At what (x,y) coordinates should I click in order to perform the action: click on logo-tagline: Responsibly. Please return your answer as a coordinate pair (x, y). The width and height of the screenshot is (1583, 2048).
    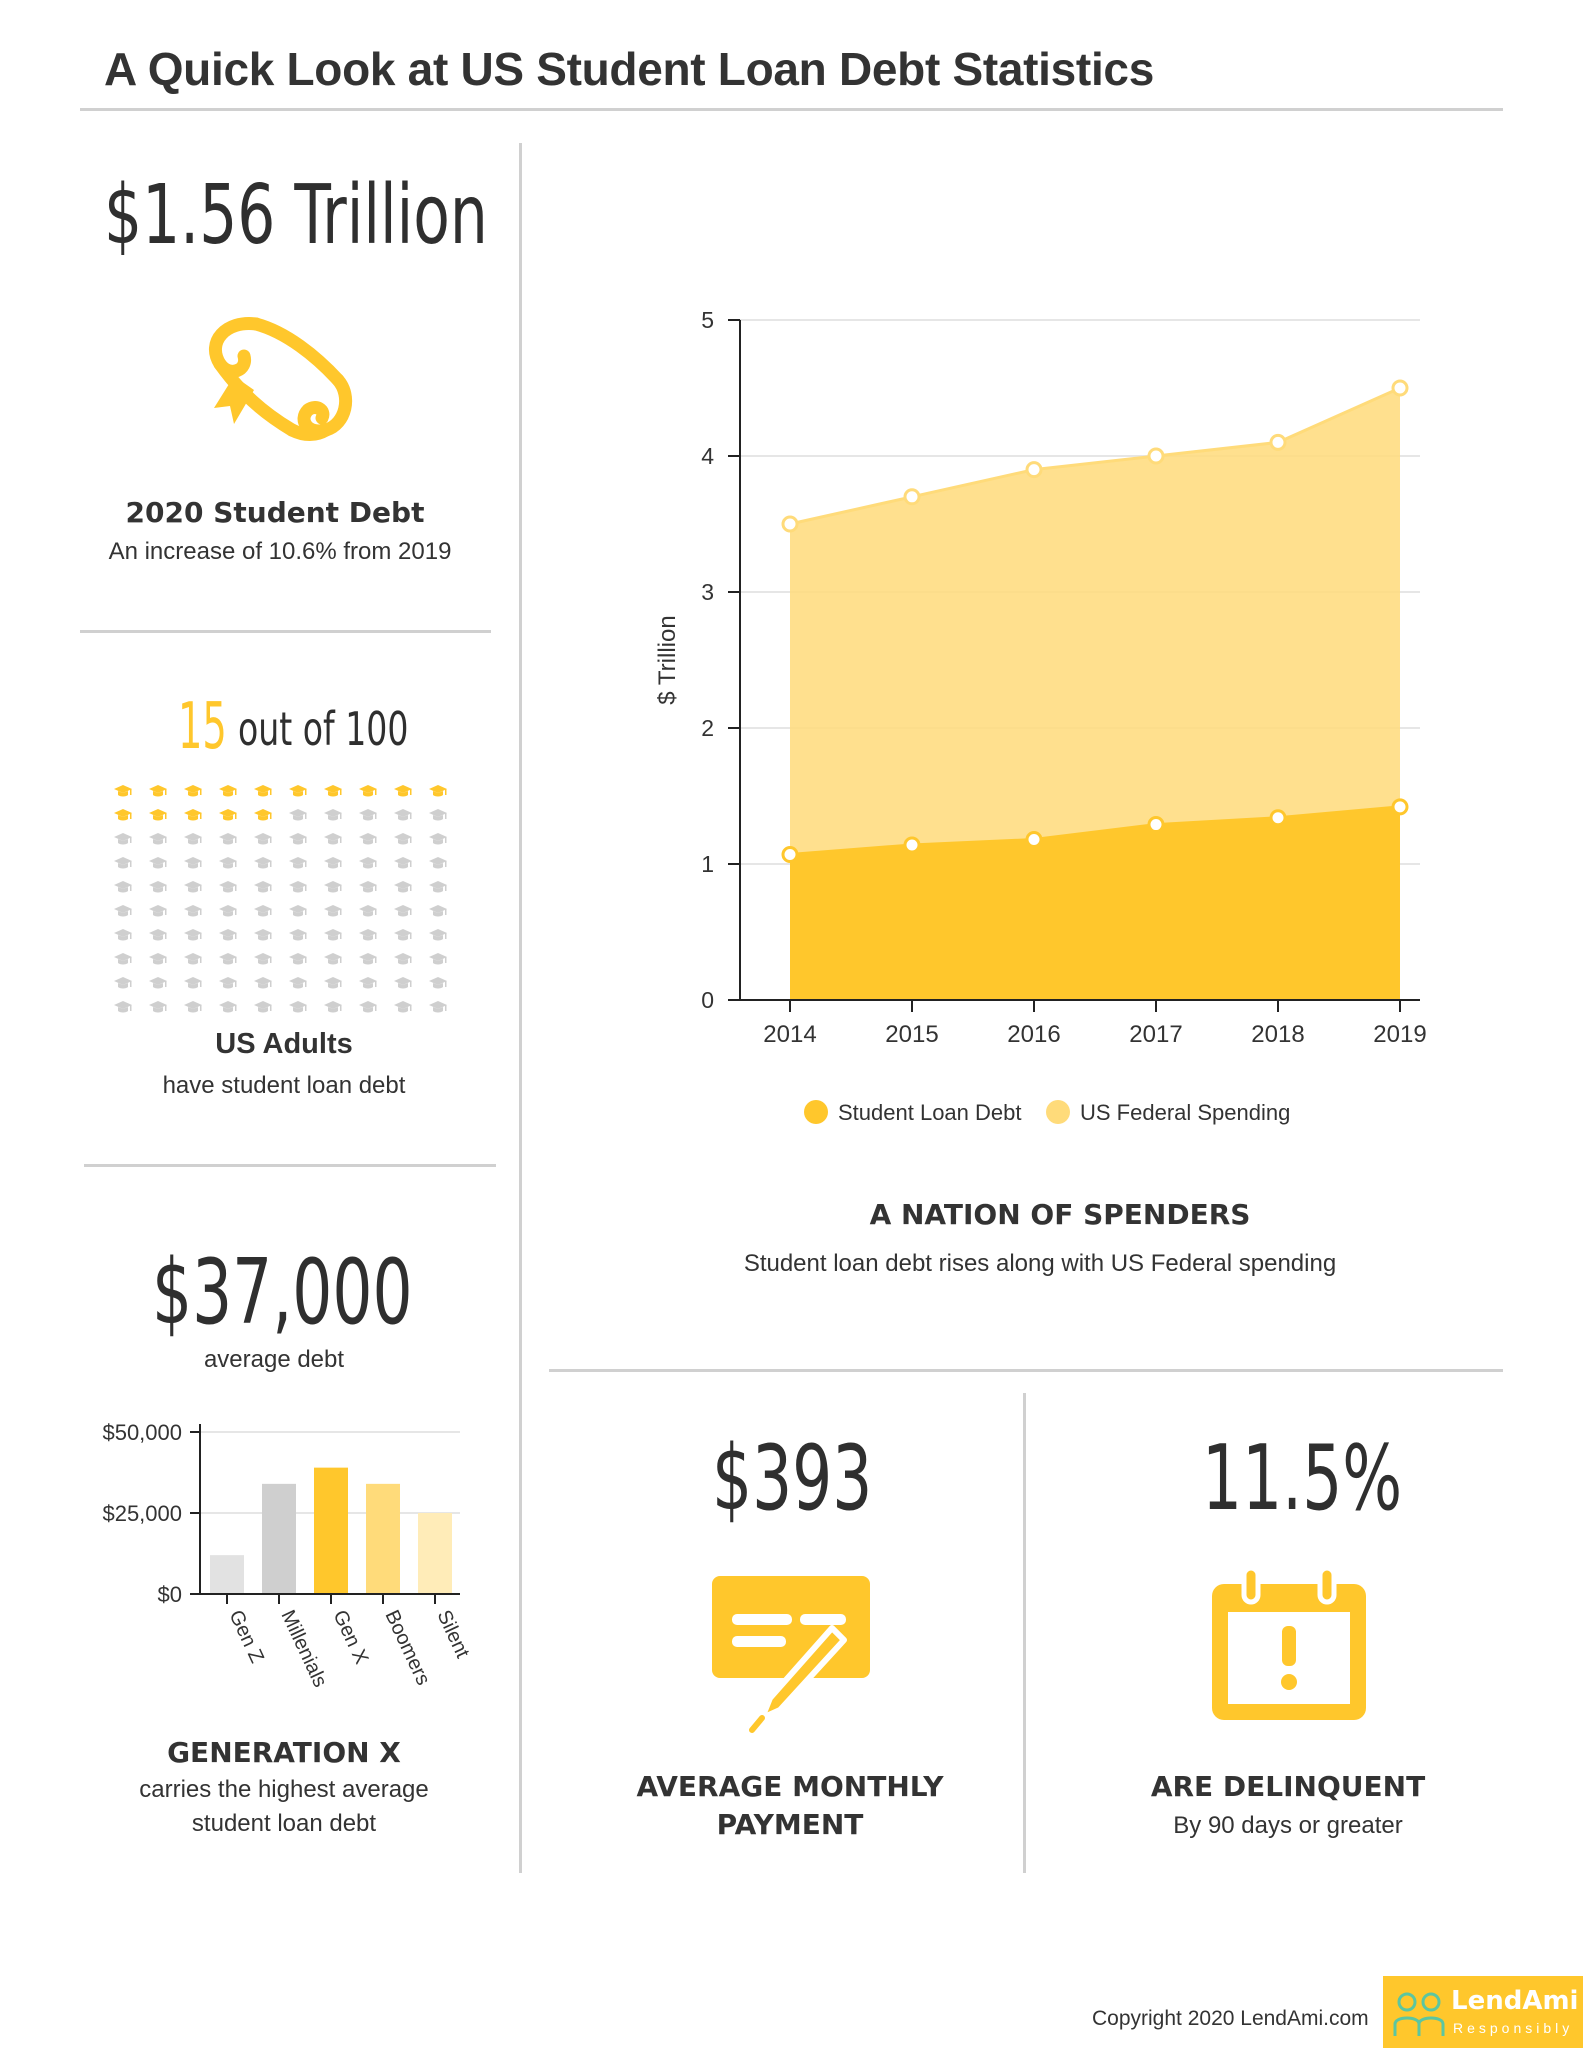
    Looking at the image, I should click on (1513, 2028).